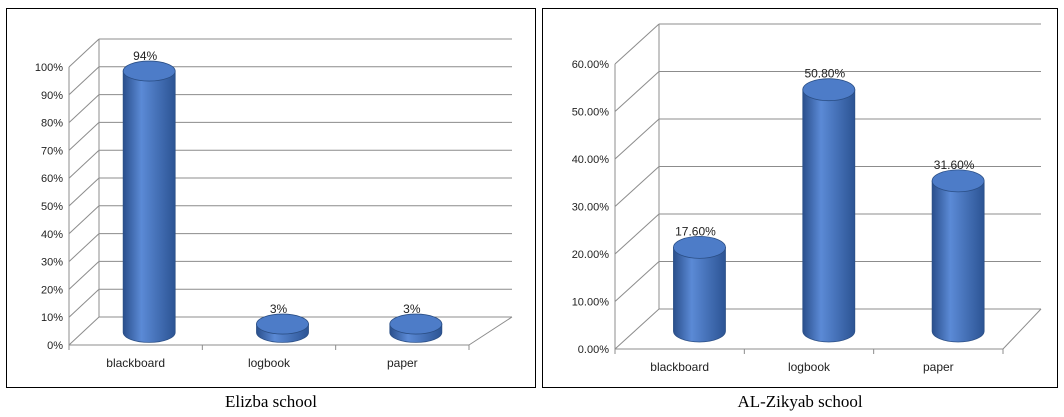 This screenshot has width=1064, height=417. What do you see at coordinates (52, 235) in the screenshot?
I see `y-tick-label: 40%` at bounding box center [52, 235].